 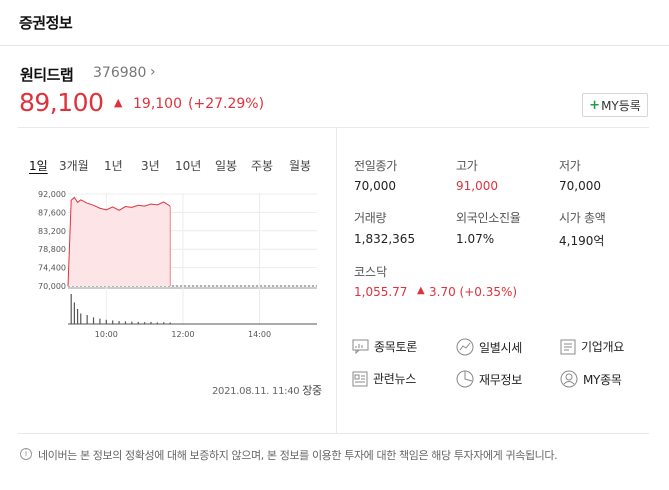 What do you see at coordinates (38, 166) in the screenshot?
I see `period-tab-1d: 1일` at bounding box center [38, 166].